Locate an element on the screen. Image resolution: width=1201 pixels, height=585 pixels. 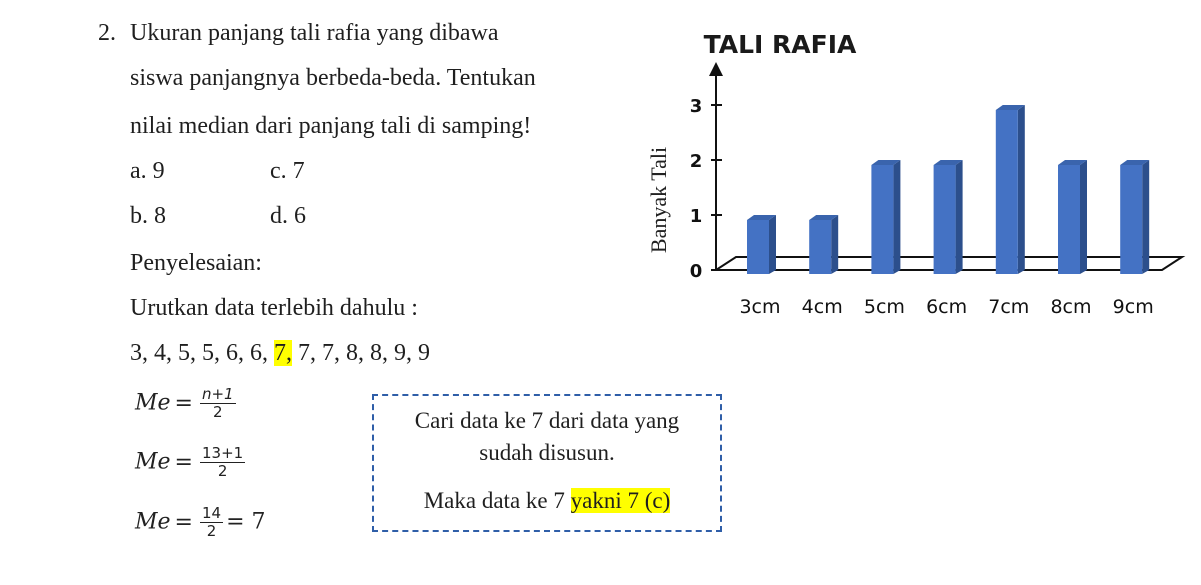
option-c: c. 7 is located at coordinates (287, 171).